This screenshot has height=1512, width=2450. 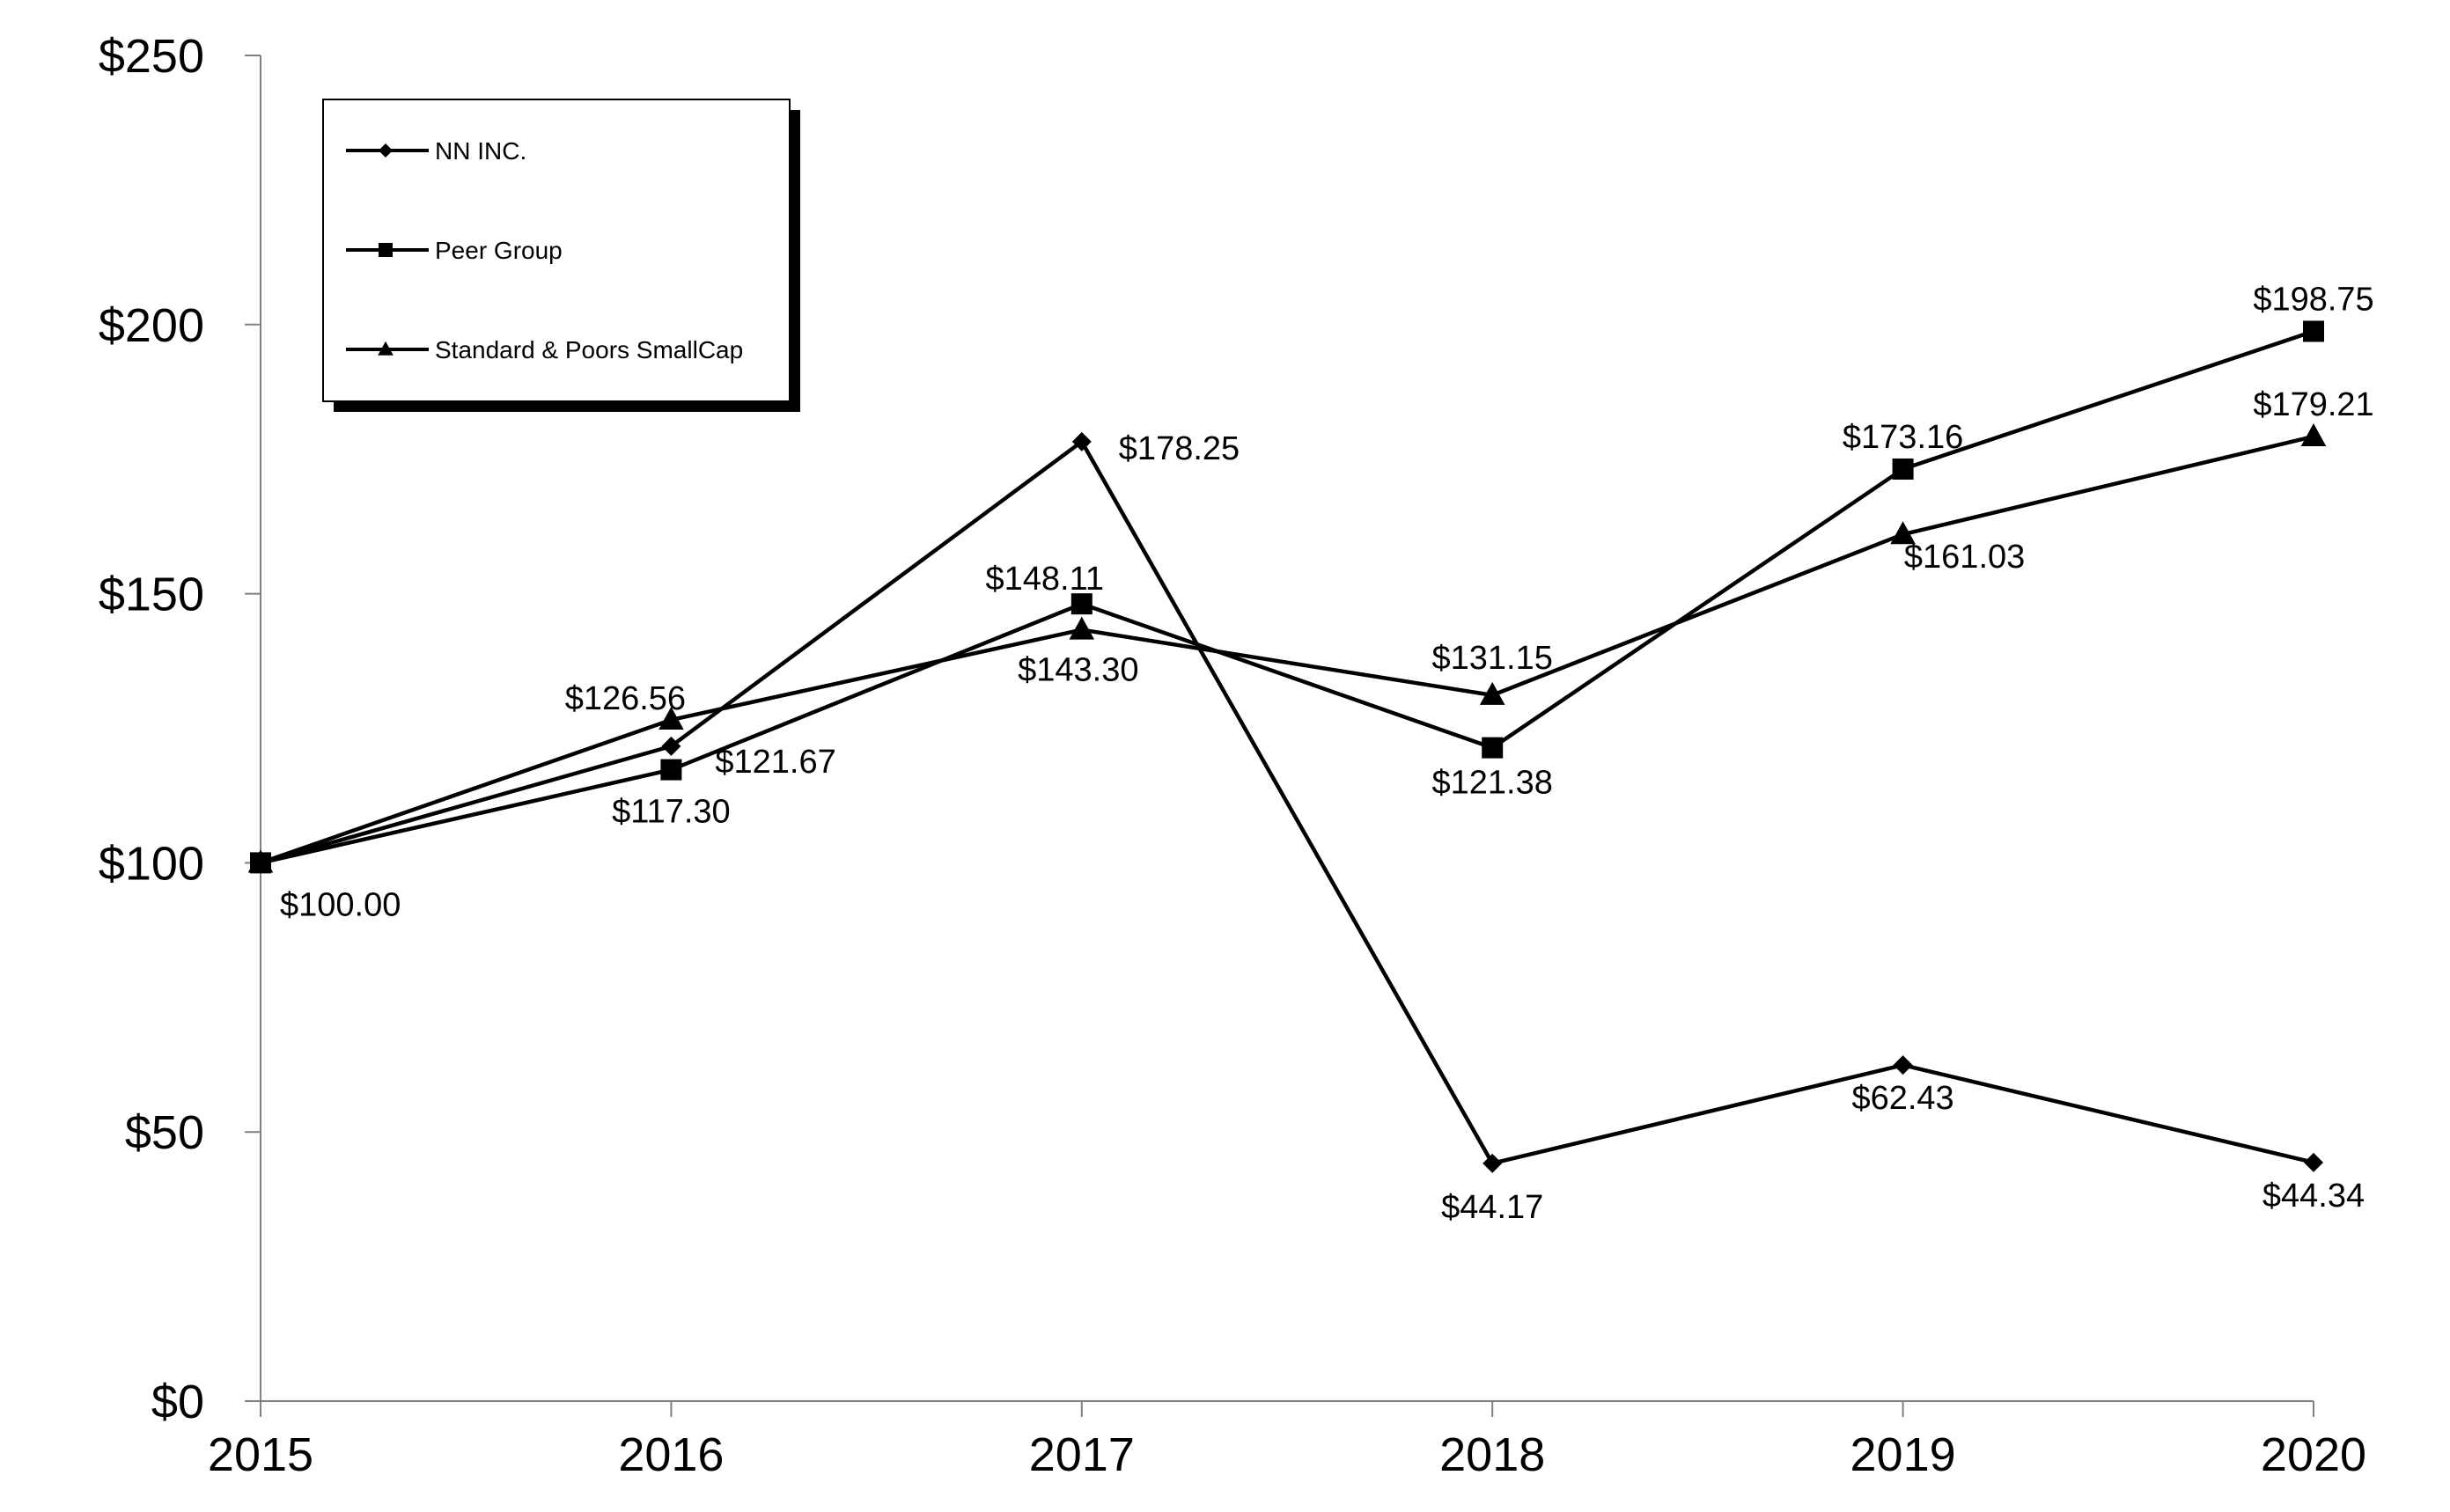 What do you see at coordinates (1045, 579) in the screenshot?
I see `data-label: $148.11` at bounding box center [1045, 579].